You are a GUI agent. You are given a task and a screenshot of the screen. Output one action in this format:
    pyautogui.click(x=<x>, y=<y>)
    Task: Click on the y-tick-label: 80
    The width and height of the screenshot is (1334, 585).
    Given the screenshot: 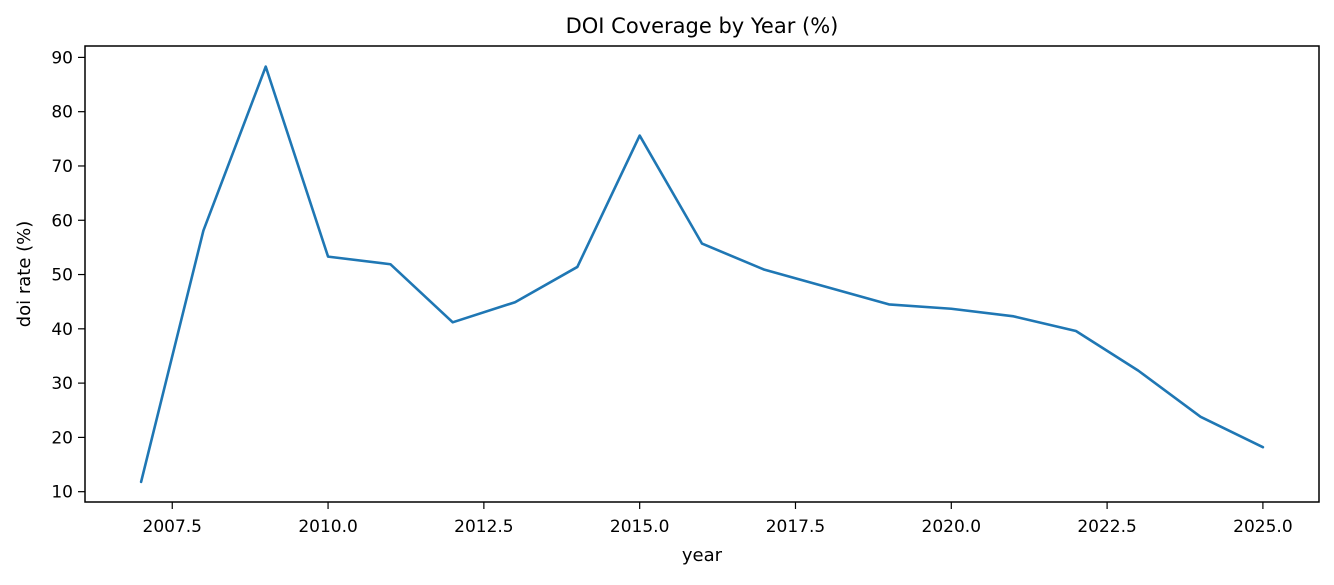 What is the action you would take?
    pyautogui.click(x=62, y=113)
    